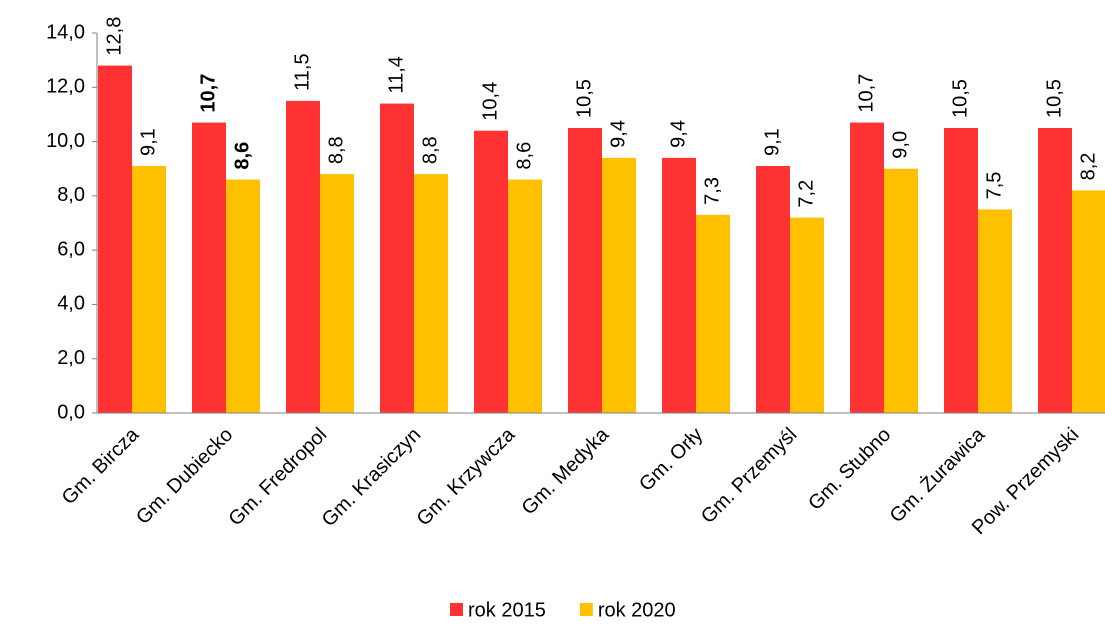 This screenshot has height=625, width=1105. Describe the element at coordinates (637, 610) in the screenshot. I see `legend-label: rok 2020` at that location.